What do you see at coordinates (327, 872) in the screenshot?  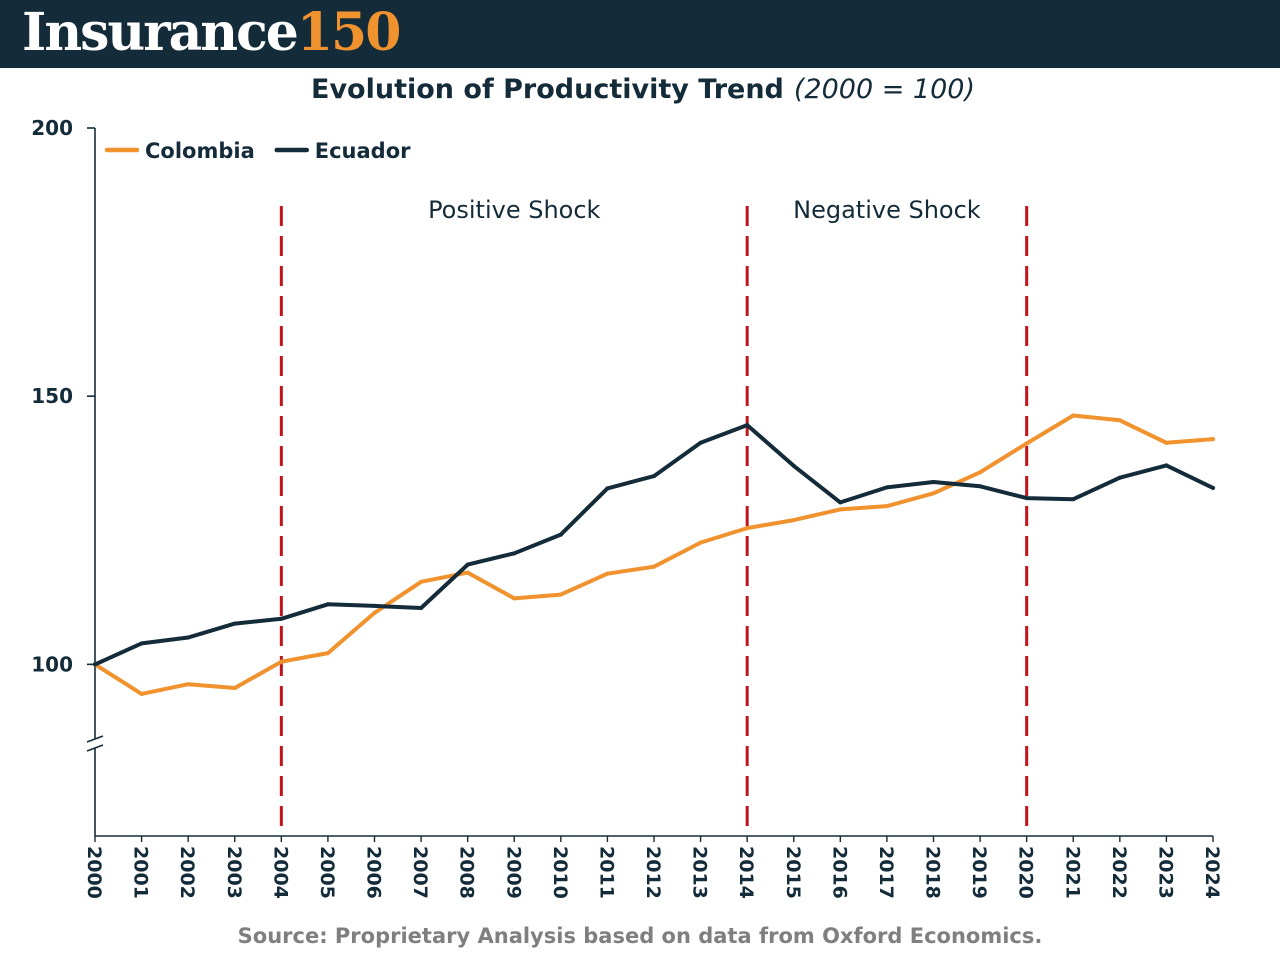 I see `x-tick-label: 2005` at bounding box center [327, 872].